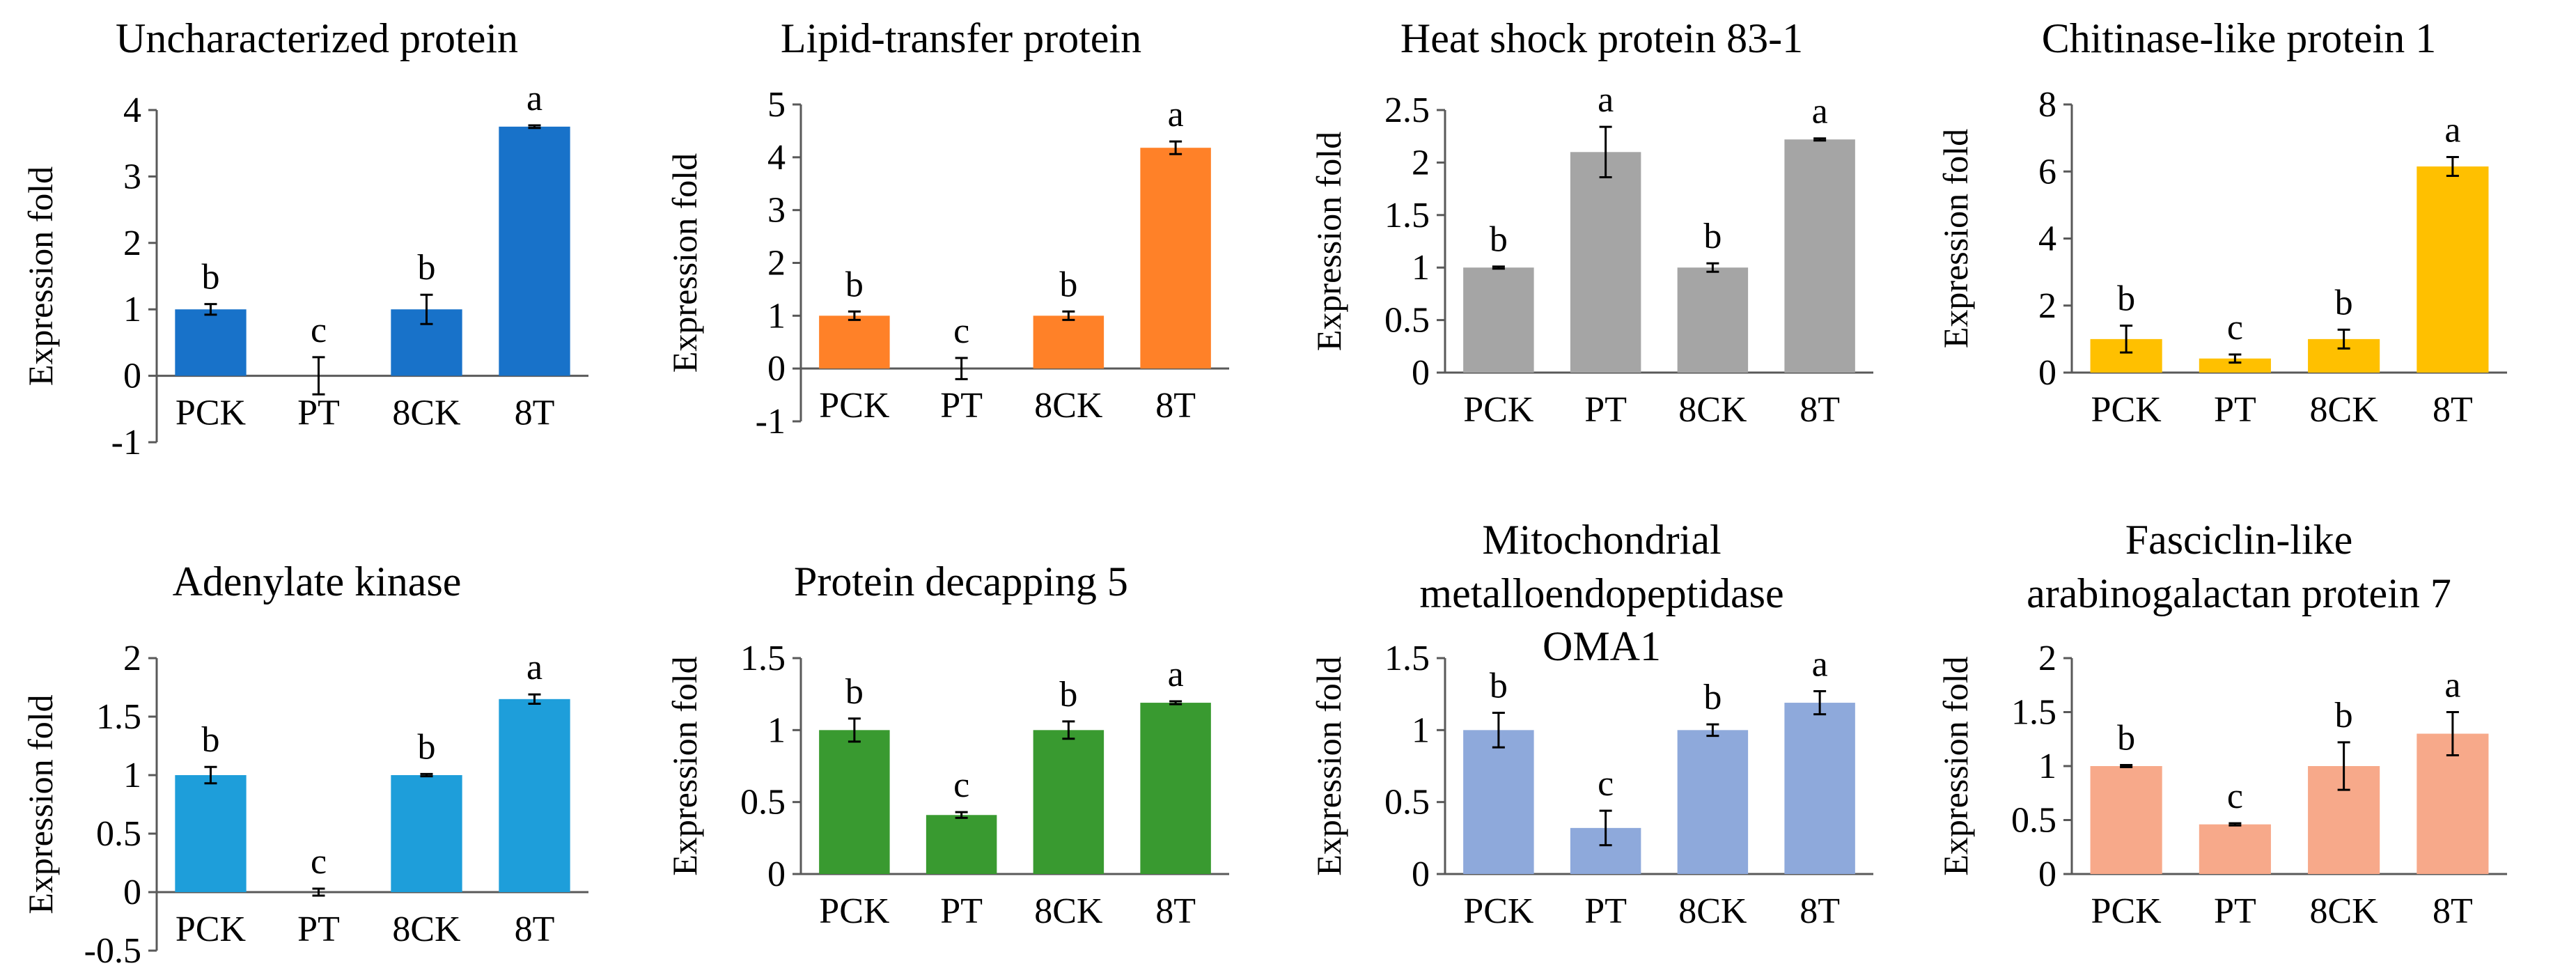 The height and width of the screenshot is (975, 2576). What do you see at coordinates (961, 38) in the screenshot?
I see `chart-title-line: Lipid-transfer protein` at bounding box center [961, 38].